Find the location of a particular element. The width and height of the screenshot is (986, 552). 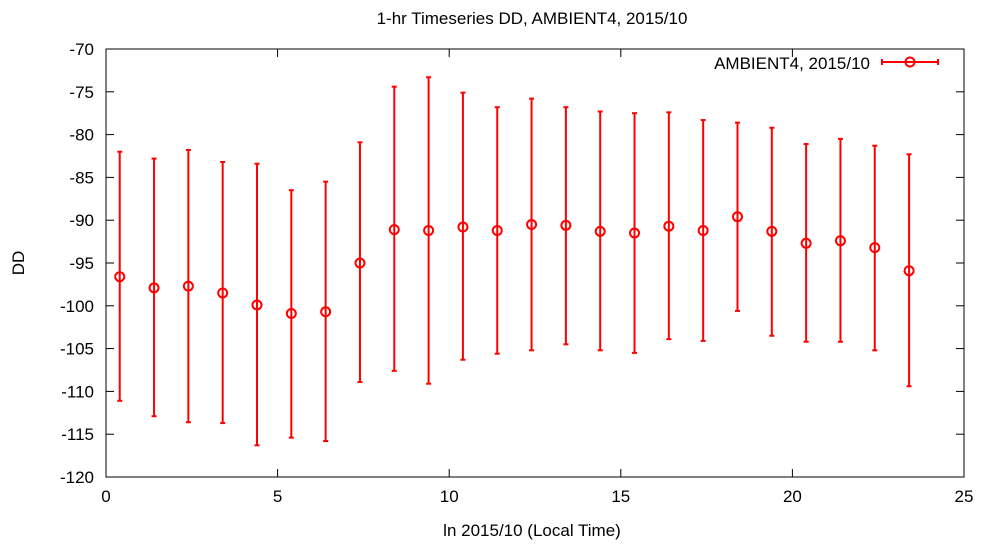

x-tick-label: 0 is located at coordinates (105, 496).